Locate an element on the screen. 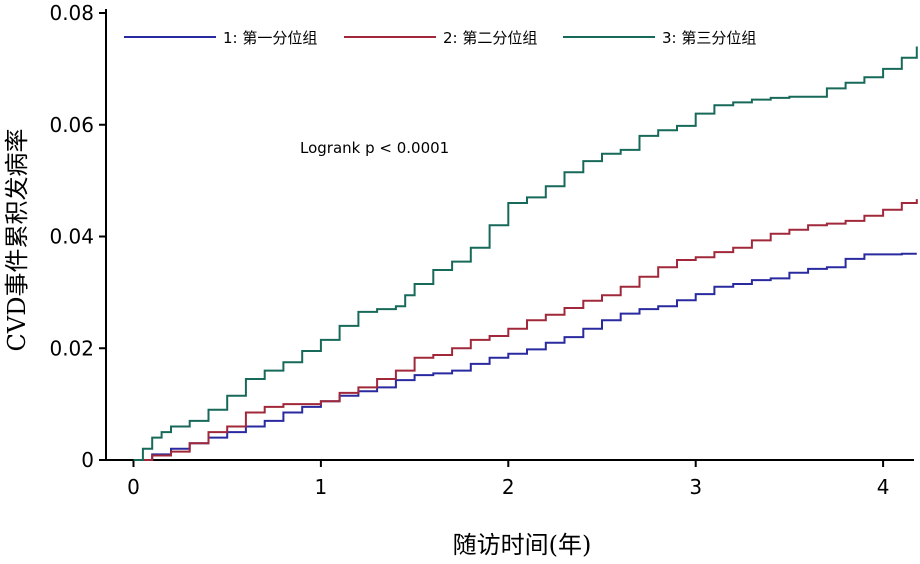 The height and width of the screenshot is (564, 920). logrank-annotation: Logrank p < 0.0001 is located at coordinates (374, 148).